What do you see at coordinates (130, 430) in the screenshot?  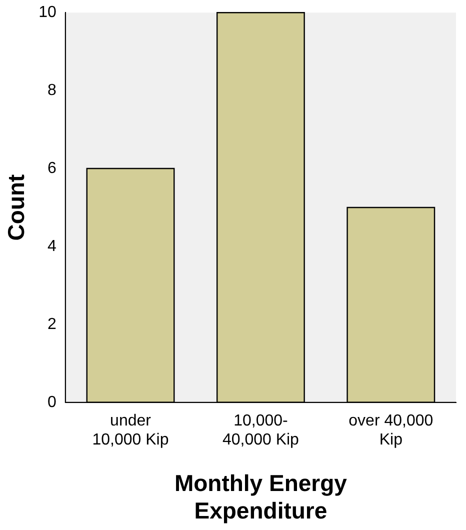 I see `x-tick-label: under 10,000 Kip` at bounding box center [130, 430].